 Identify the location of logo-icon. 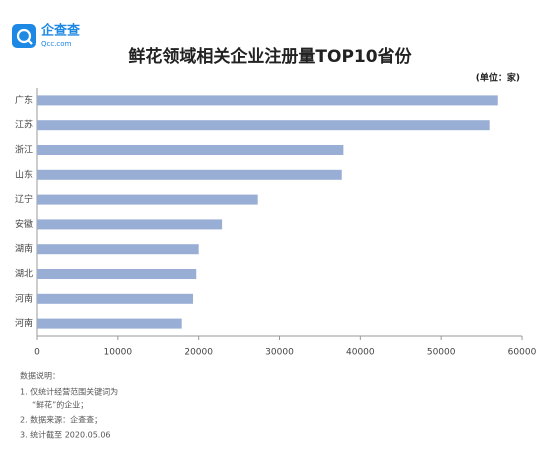
(24, 36).